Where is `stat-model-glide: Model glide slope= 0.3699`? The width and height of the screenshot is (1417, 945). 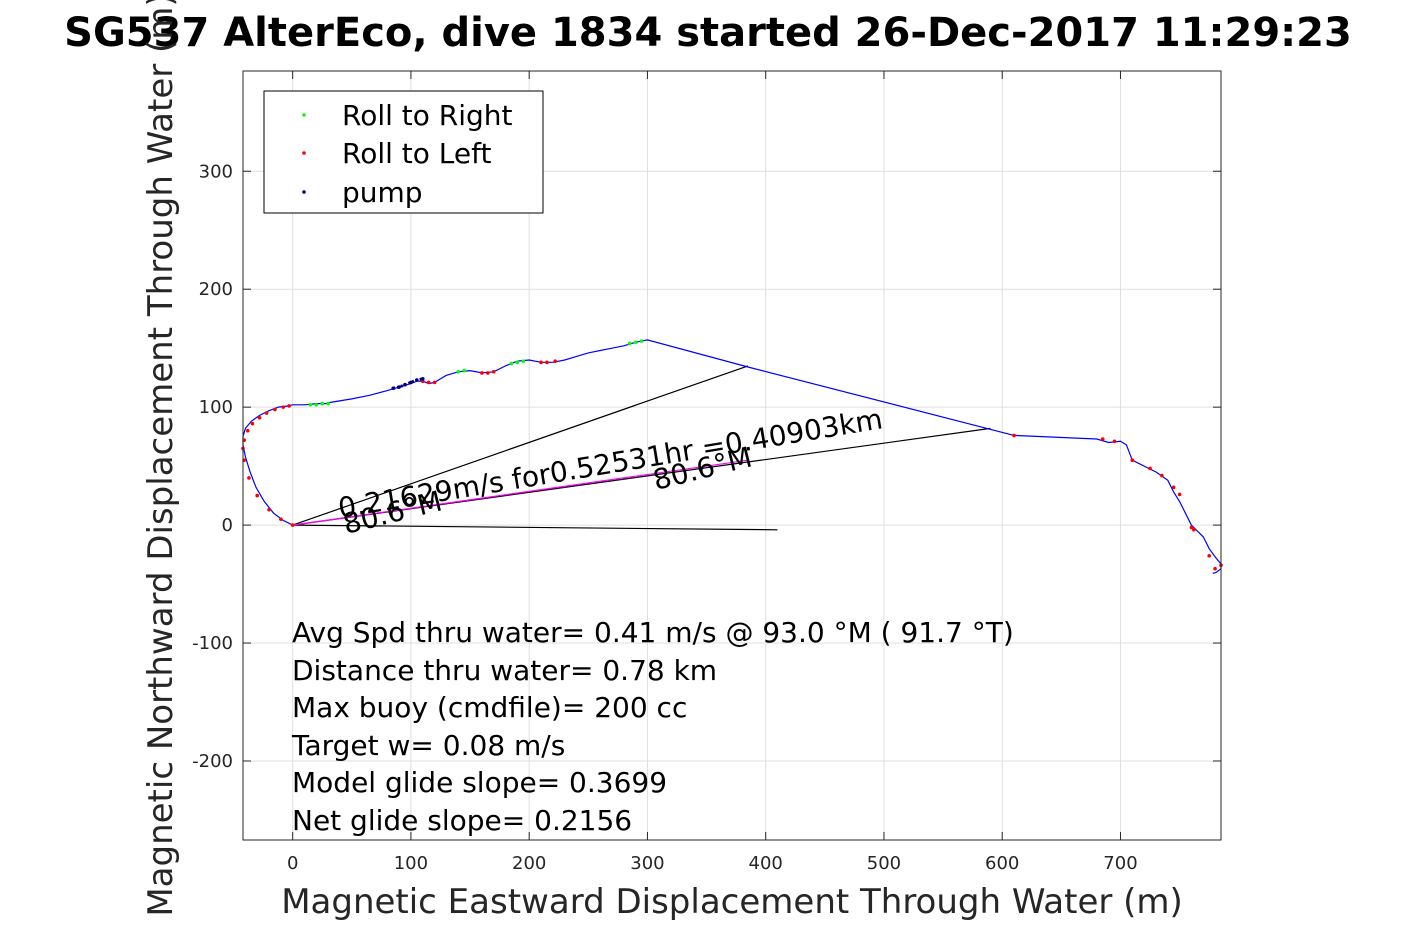
stat-model-glide: Model glide slope= 0.3699 is located at coordinates (479, 782).